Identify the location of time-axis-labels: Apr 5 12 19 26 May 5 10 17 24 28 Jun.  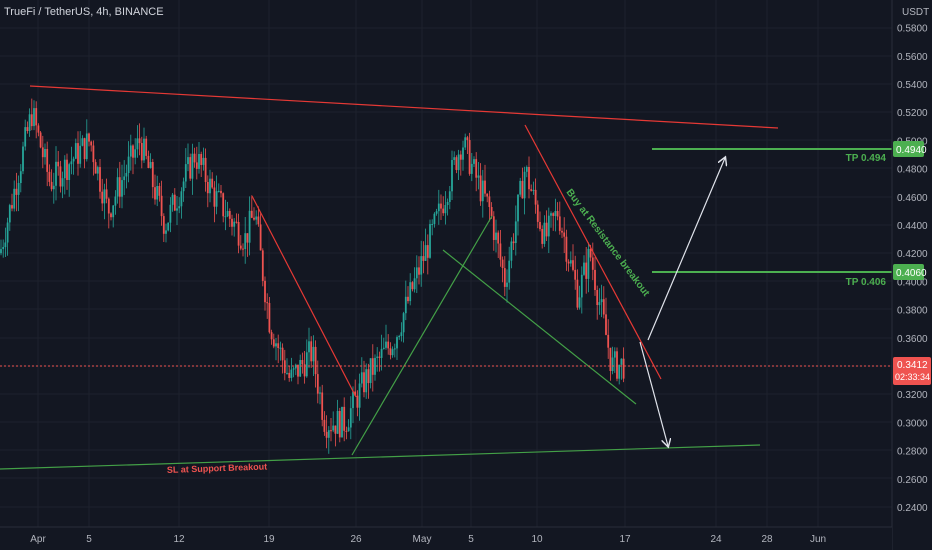
(428, 539).